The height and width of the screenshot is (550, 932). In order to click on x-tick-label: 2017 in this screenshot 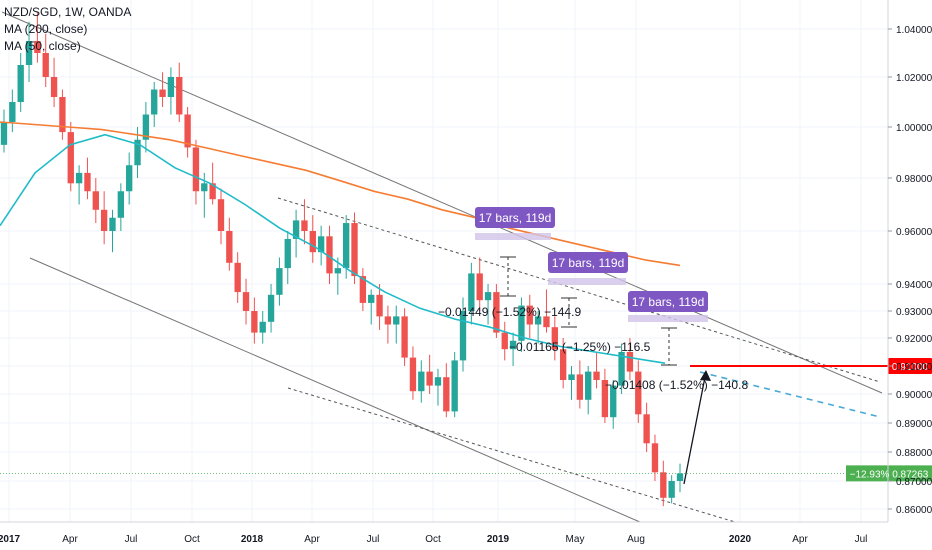, I will do `click(10, 539)`.